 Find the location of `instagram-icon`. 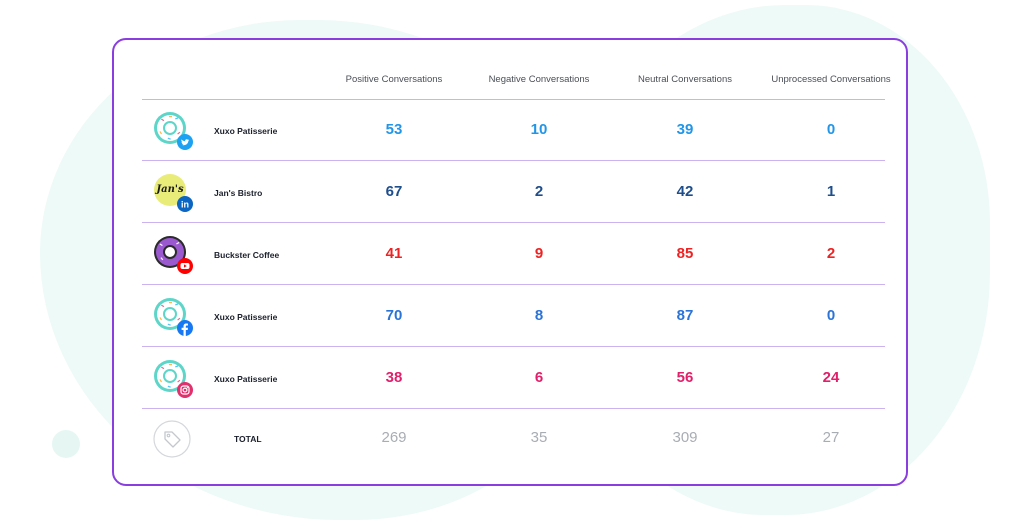

instagram-icon is located at coordinates (185, 390).